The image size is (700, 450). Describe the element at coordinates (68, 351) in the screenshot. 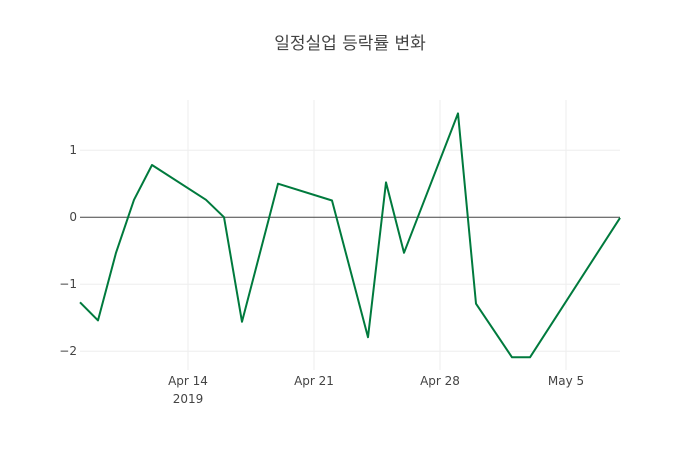

I see `y-tick-label: −2` at that location.